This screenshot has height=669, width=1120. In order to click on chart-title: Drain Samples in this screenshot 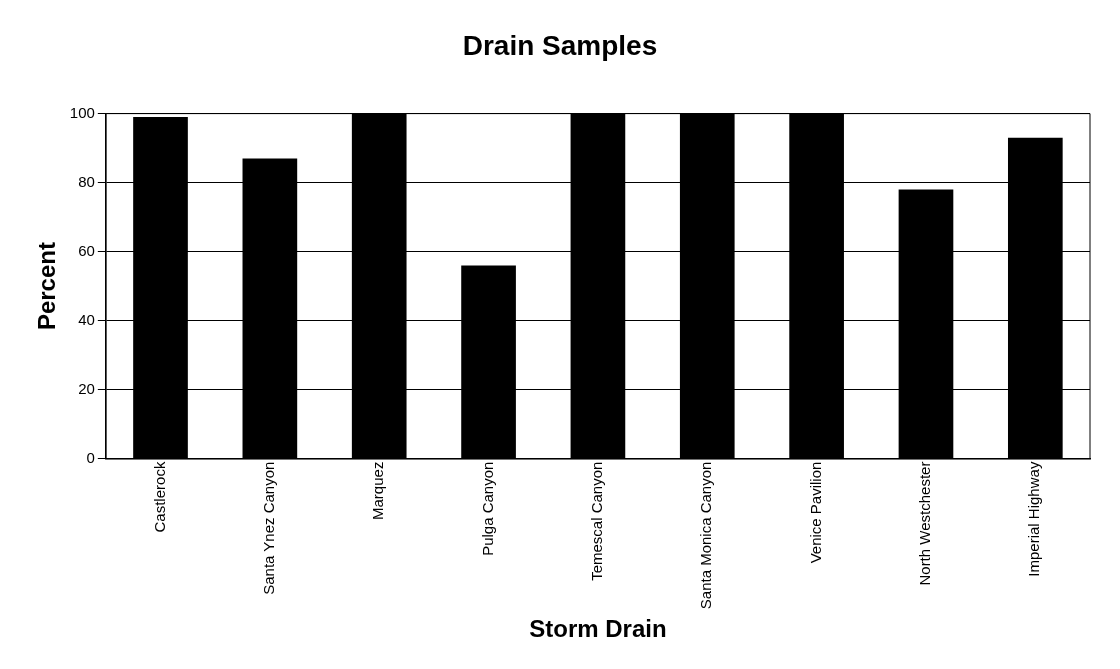, I will do `click(560, 45)`.